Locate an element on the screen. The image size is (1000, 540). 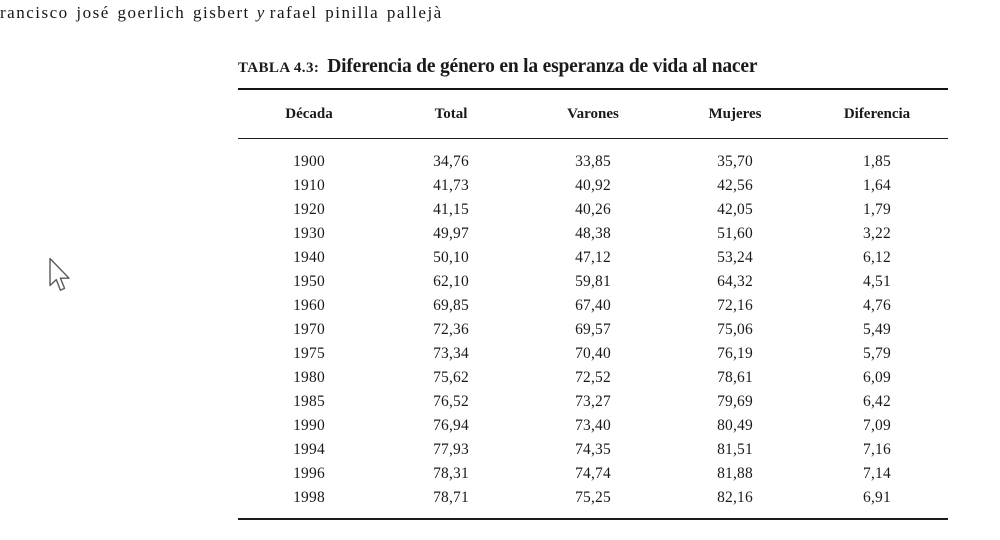
table-cell: 75,62 is located at coordinates (451, 377).